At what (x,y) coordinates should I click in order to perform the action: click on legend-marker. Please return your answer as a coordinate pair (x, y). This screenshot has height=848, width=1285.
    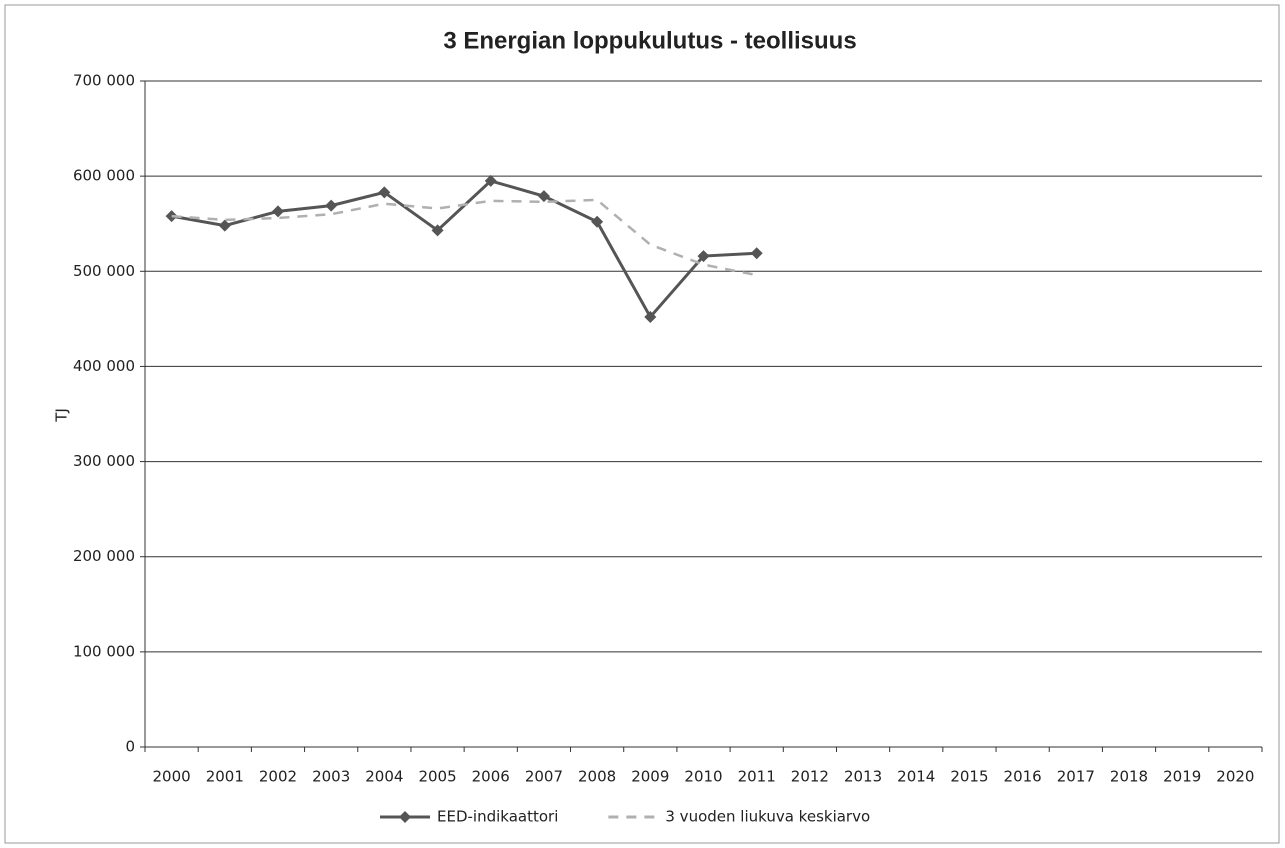
    Looking at the image, I should click on (405, 817).